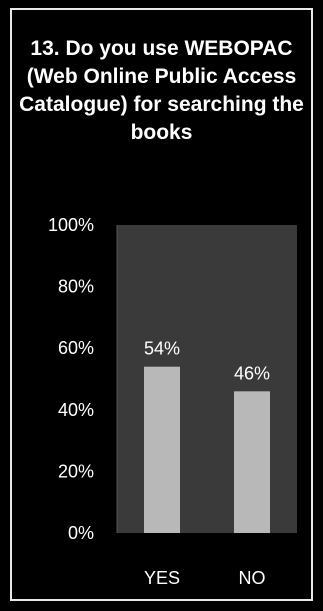  I want to click on y-tick-label: 60%, so click(76, 348).